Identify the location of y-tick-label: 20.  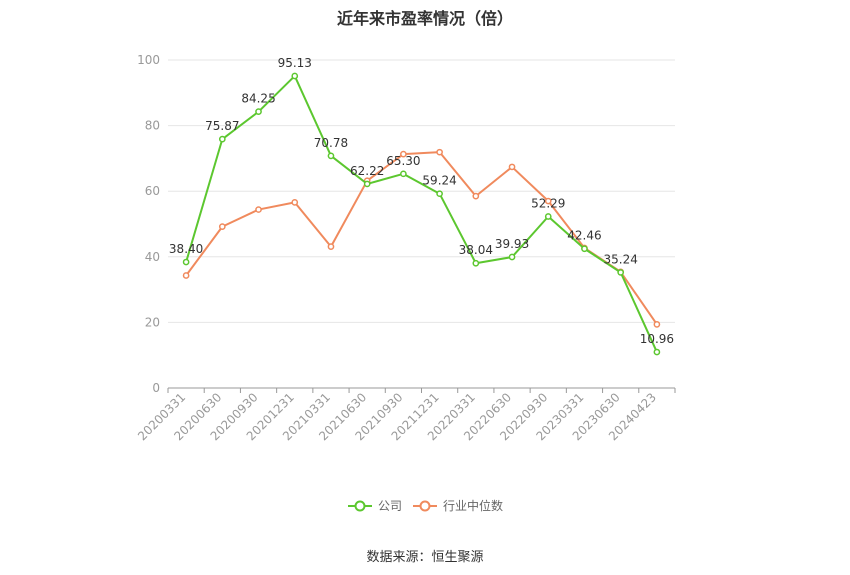
(152, 322).